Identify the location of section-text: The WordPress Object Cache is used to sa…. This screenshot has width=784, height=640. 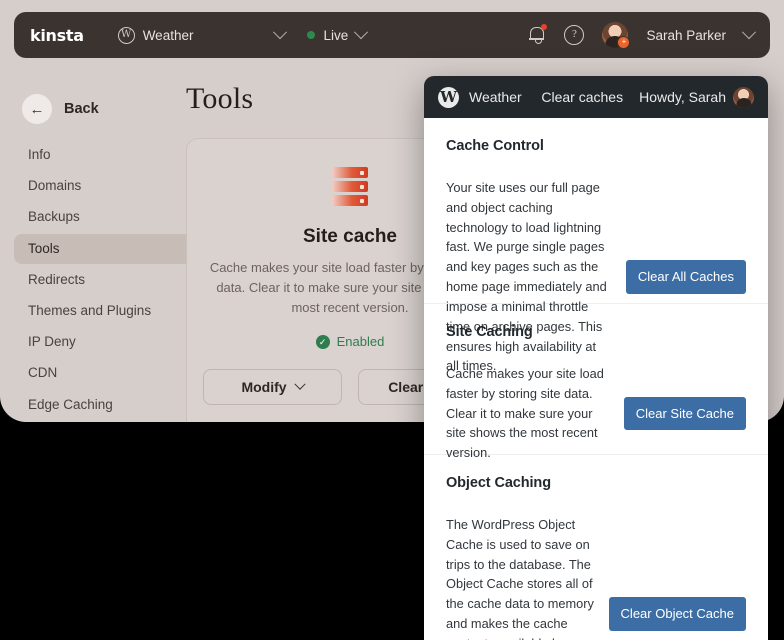
(520, 578).